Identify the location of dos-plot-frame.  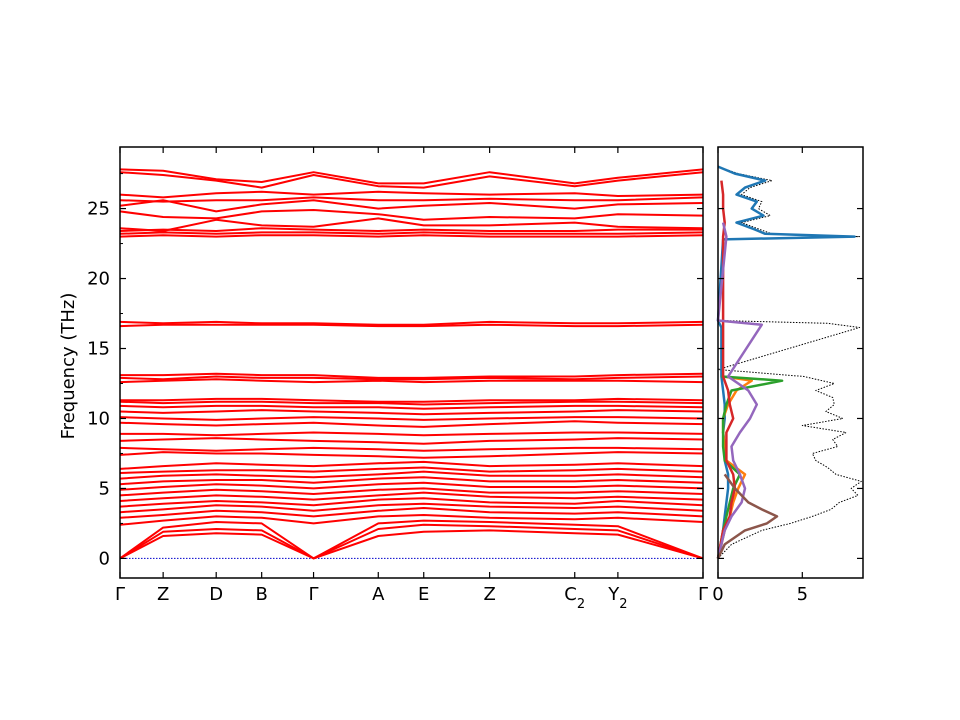
(790, 362).